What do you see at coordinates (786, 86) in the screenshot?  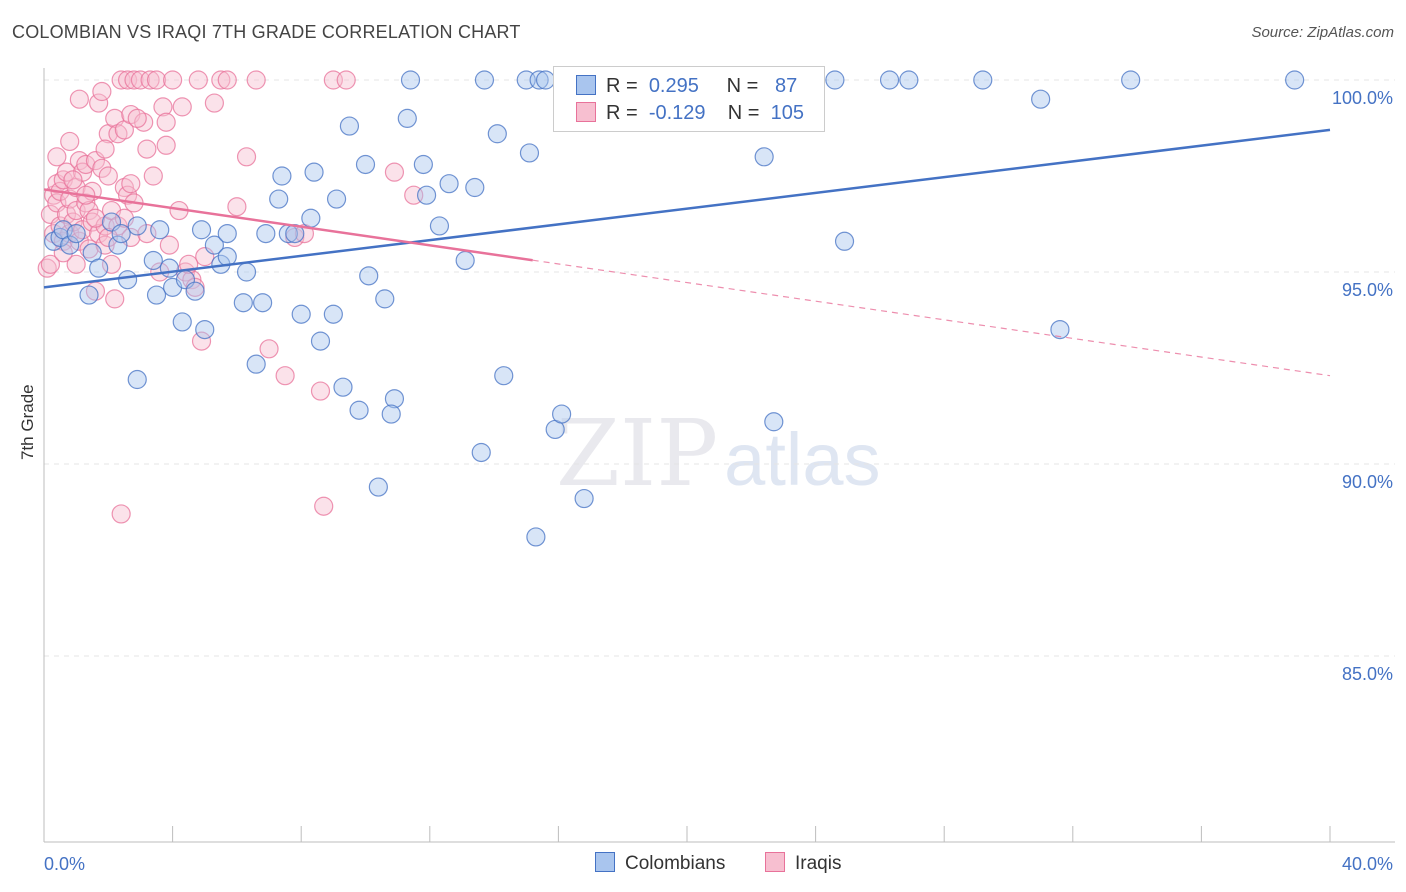 I see `n-value: 87` at bounding box center [786, 86].